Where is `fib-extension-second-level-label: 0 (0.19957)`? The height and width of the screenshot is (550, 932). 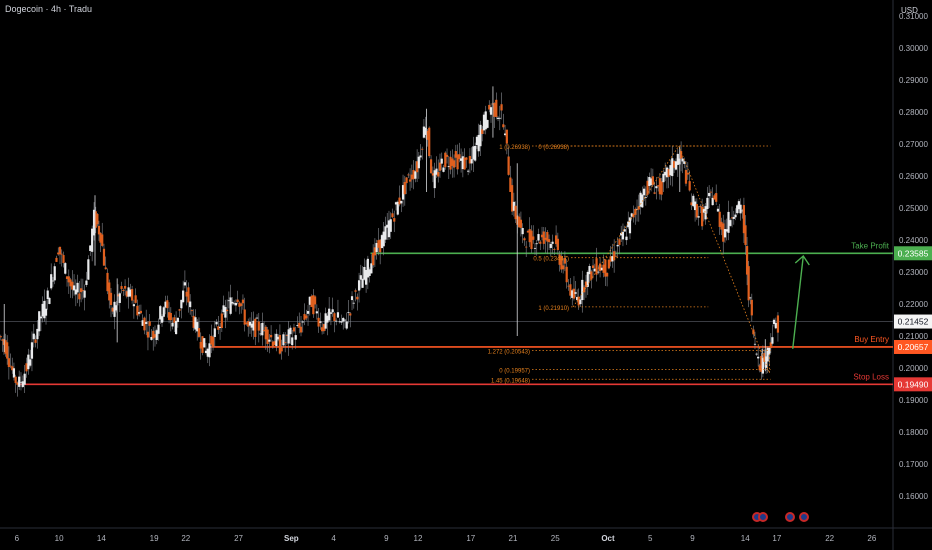
fib-extension-second-level-label: 0 (0.19957) is located at coordinates (514, 371).